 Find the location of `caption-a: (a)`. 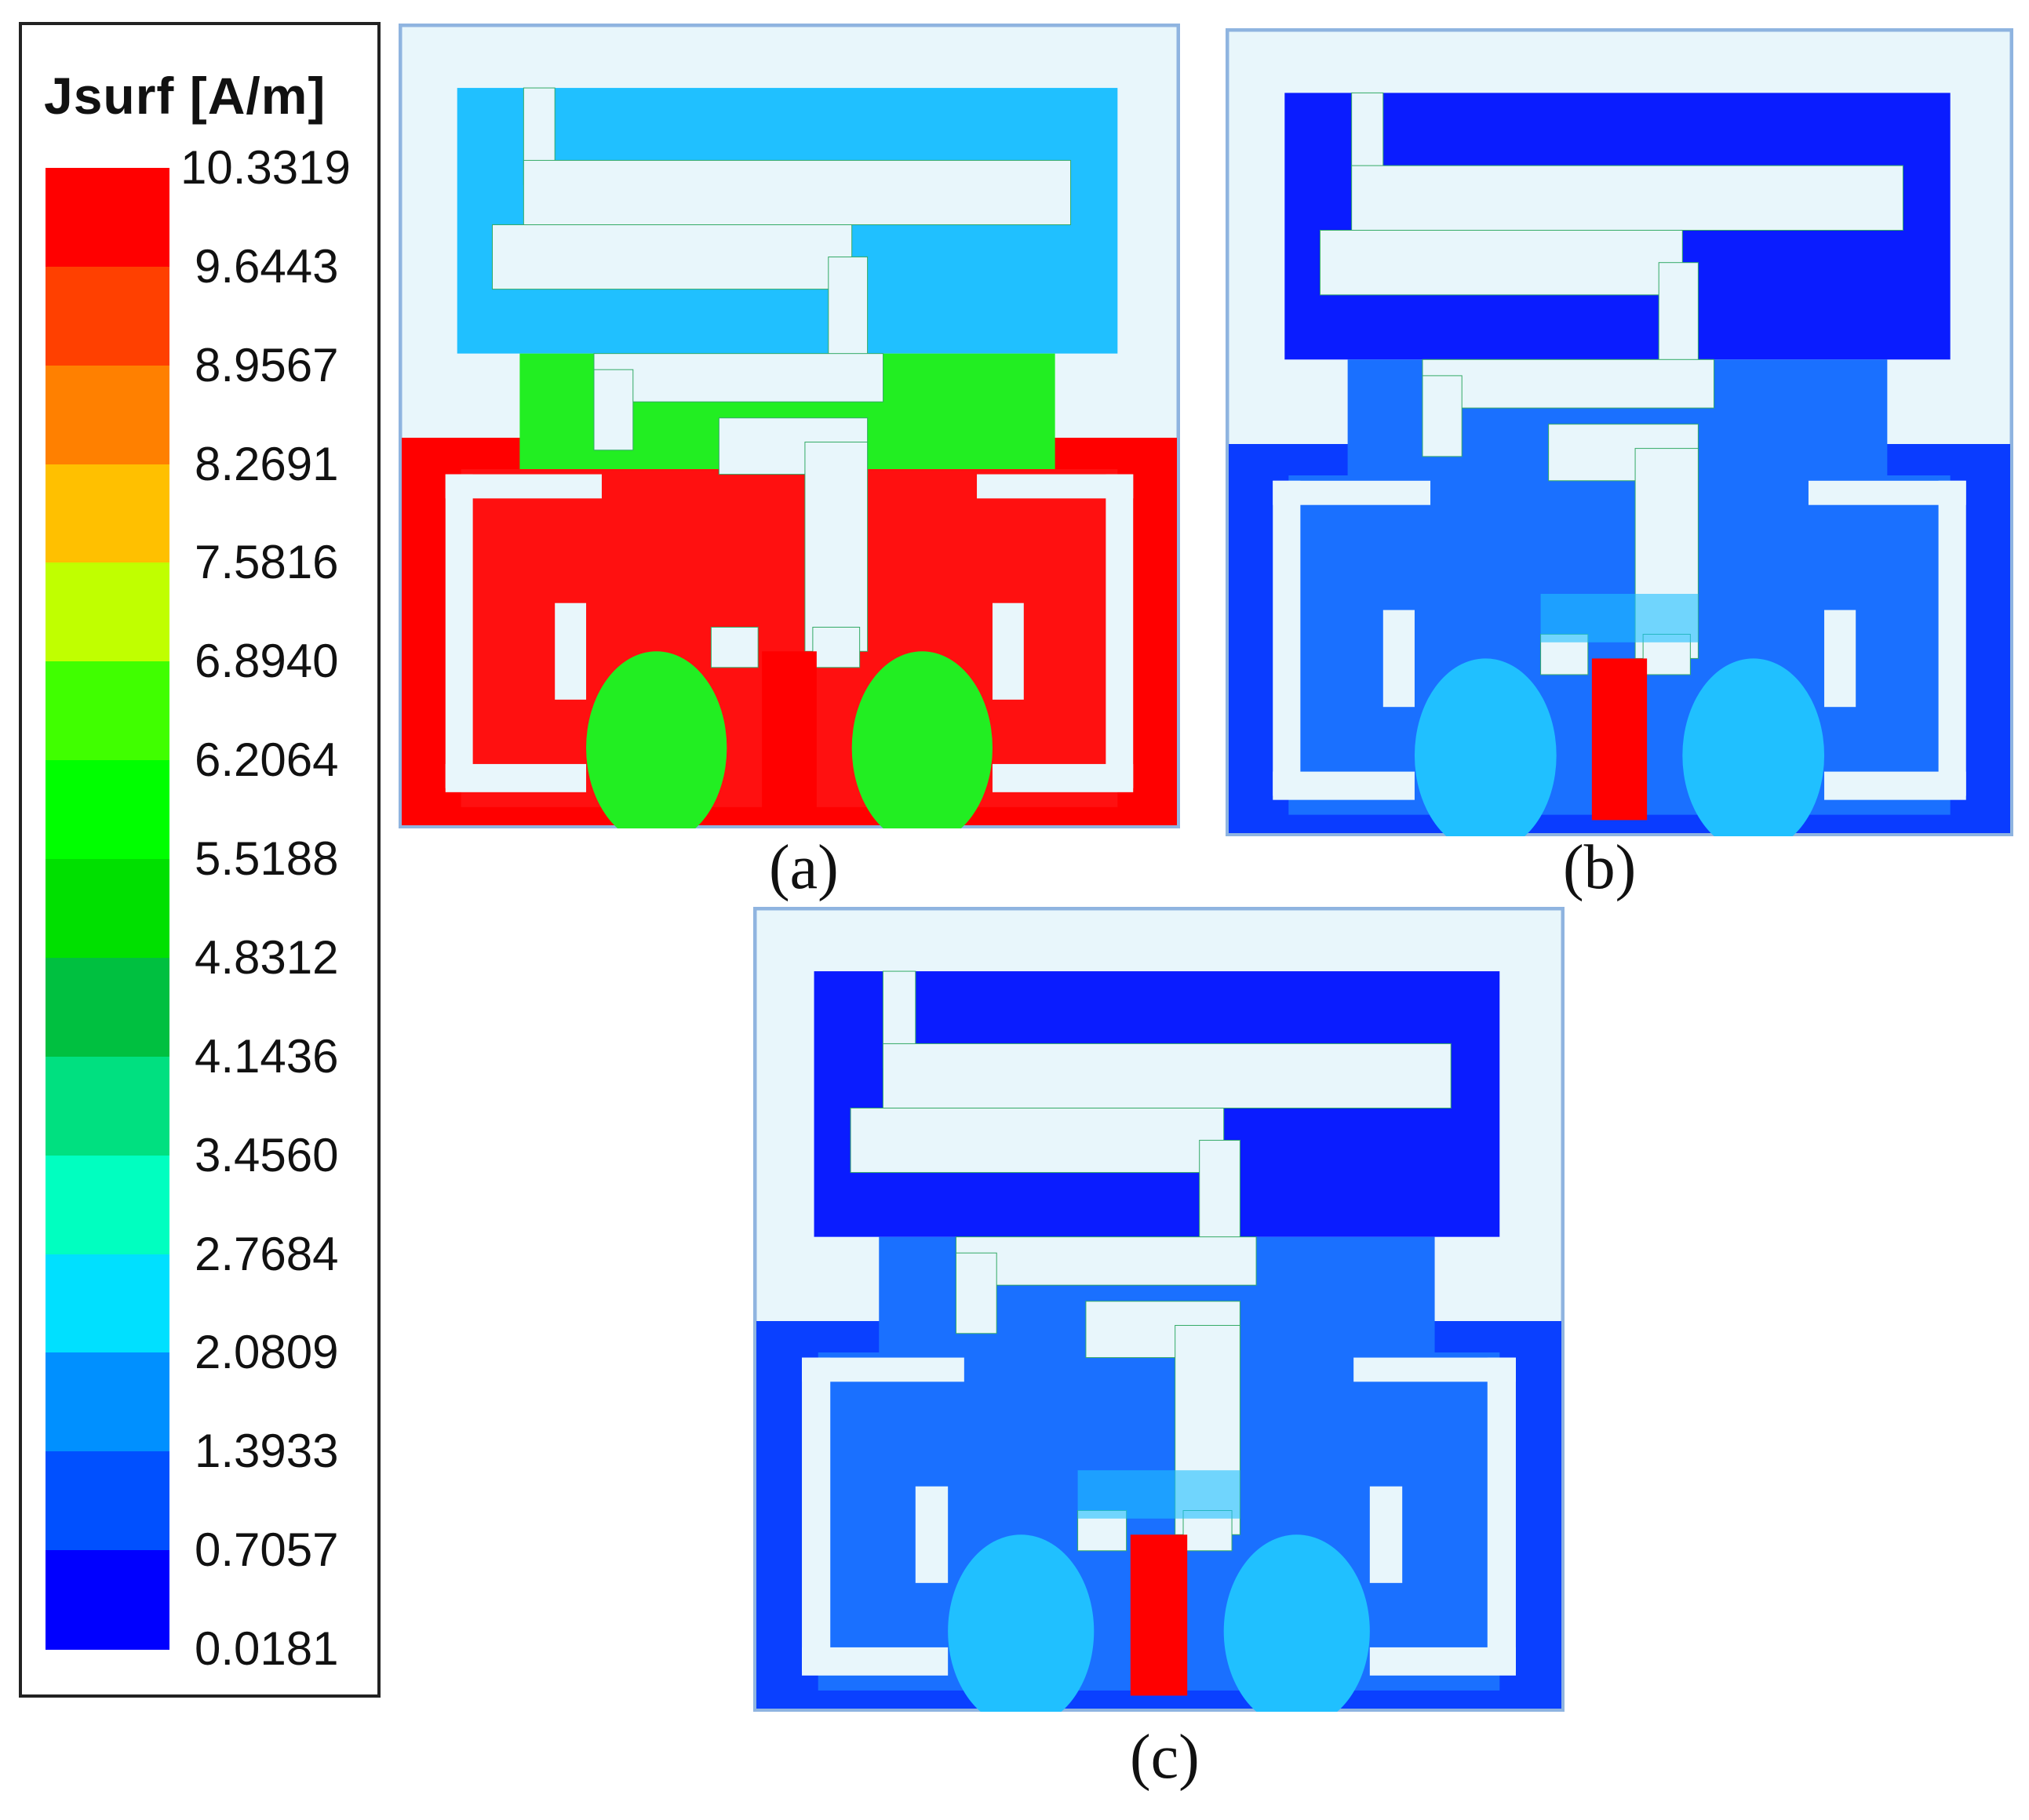

caption-a: (a) is located at coordinates (804, 867).